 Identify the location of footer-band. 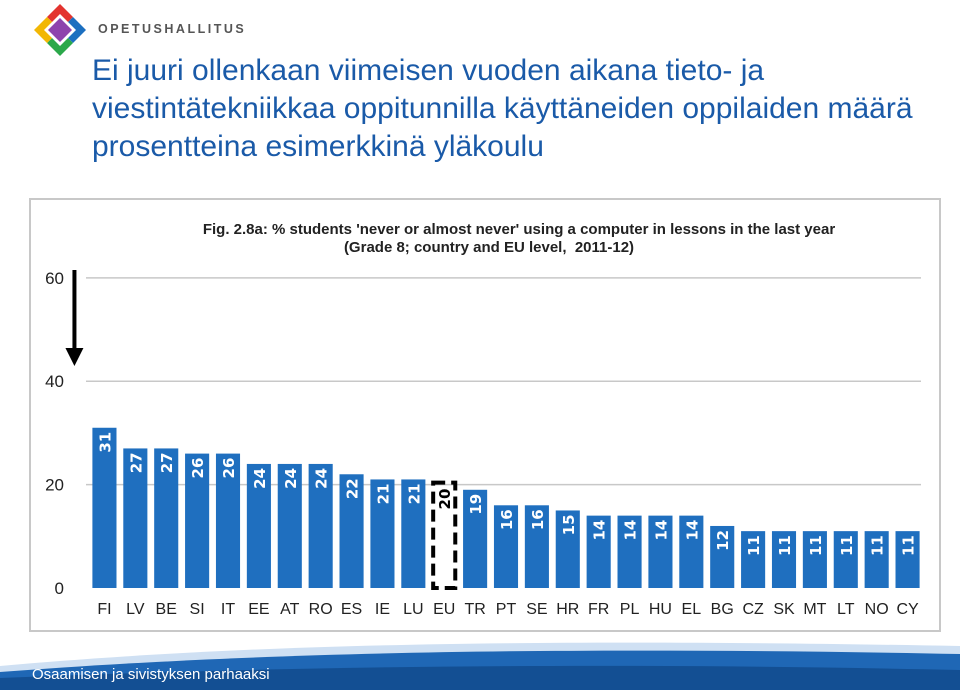
(480, 666).